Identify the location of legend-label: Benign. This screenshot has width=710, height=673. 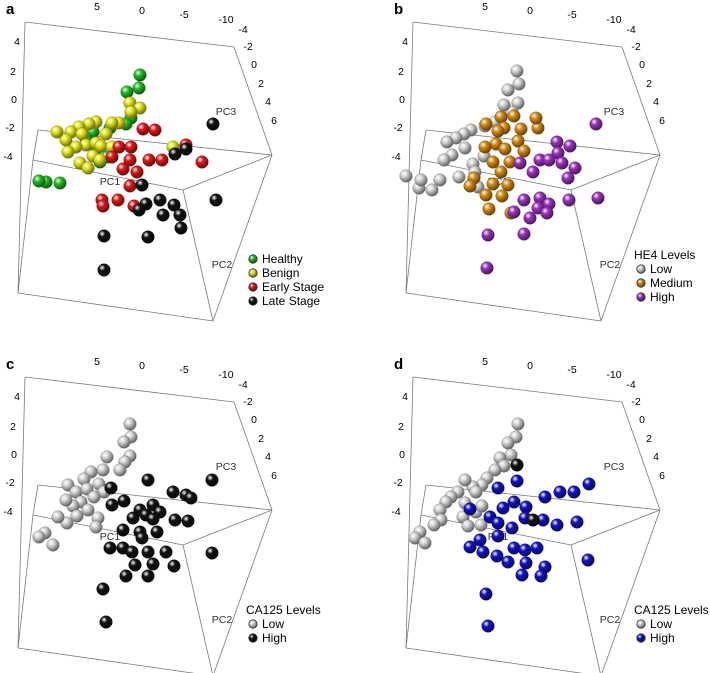
(280, 273).